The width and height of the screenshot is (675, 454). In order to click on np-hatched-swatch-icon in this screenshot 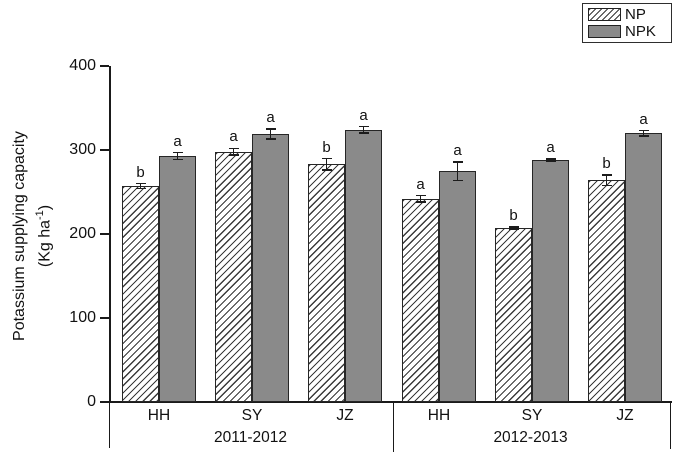, I will do `click(604, 15)`.